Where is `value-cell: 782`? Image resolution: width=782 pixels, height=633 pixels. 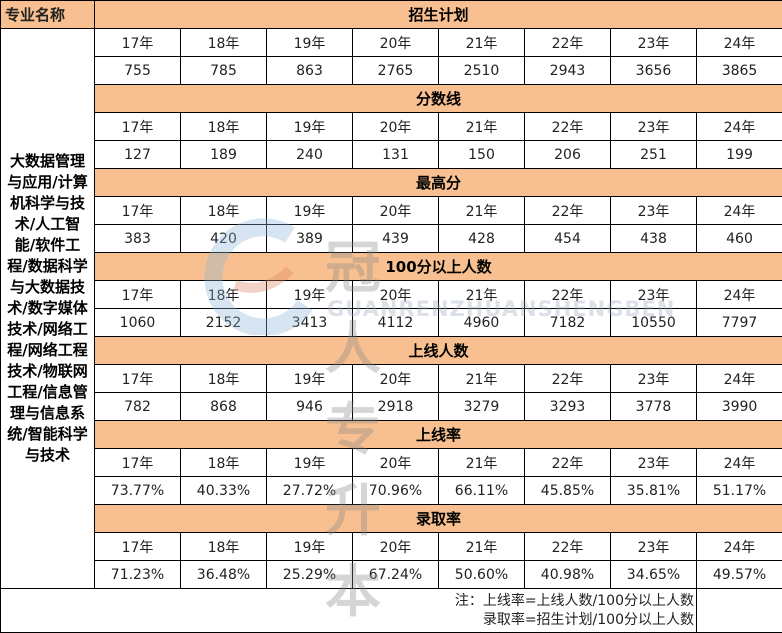
value-cell: 782 is located at coordinates (137, 406).